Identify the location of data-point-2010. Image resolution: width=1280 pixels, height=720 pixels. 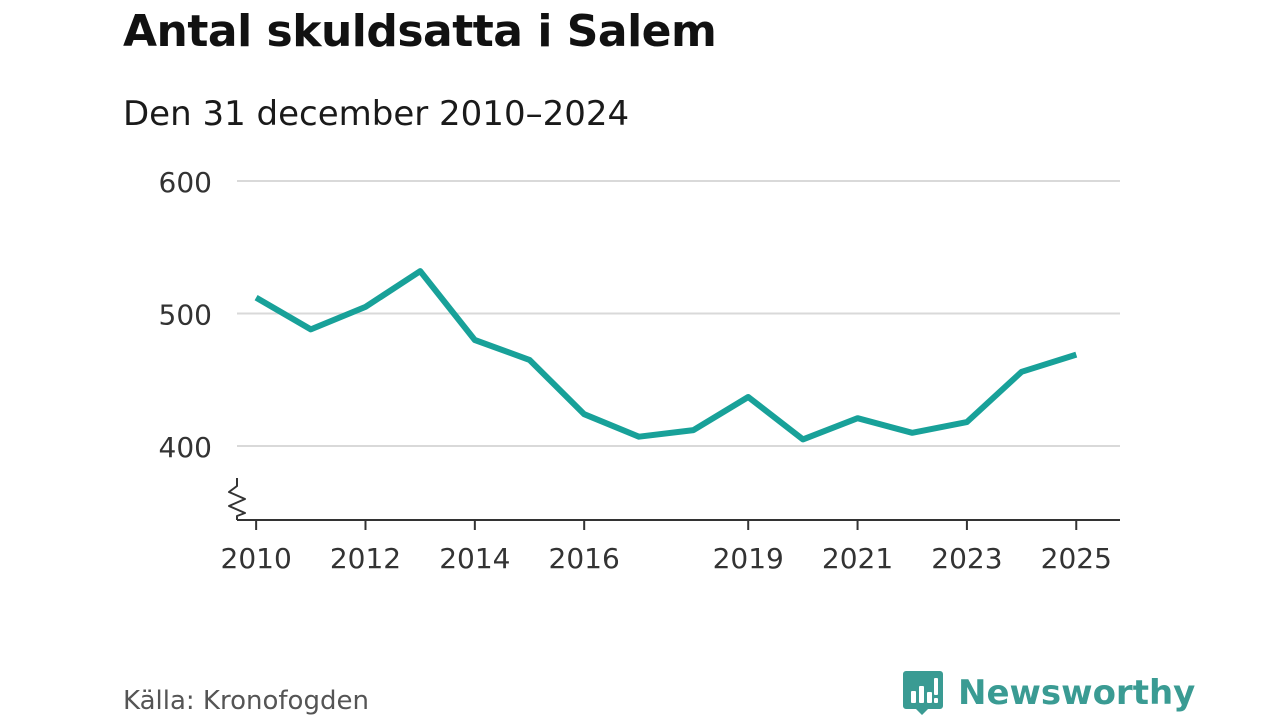
(256, 298).